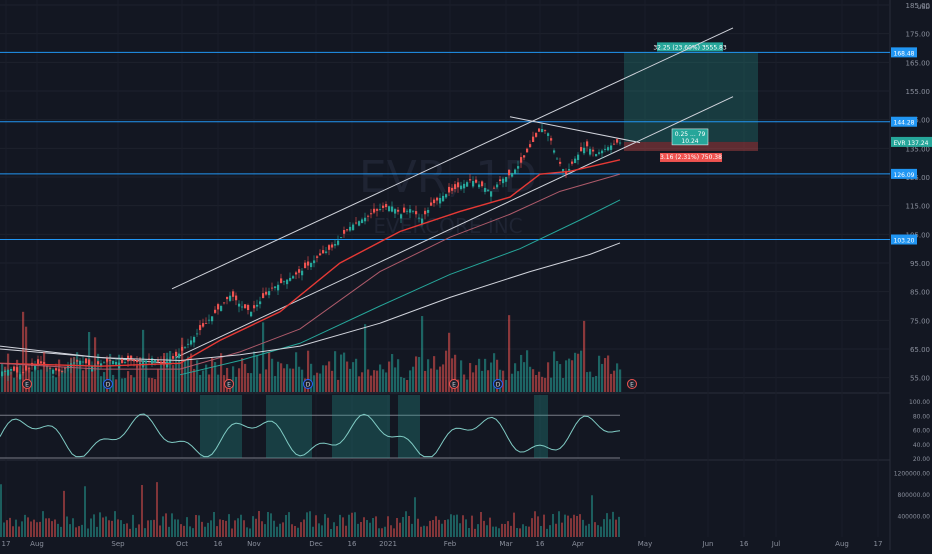 Image resolution: width=932 pixels, height=554 pixels. What do you see at coordinates (310, 301) in the screenshot?
I see `moving-average-sma-white` at bounding box center [310, 301].